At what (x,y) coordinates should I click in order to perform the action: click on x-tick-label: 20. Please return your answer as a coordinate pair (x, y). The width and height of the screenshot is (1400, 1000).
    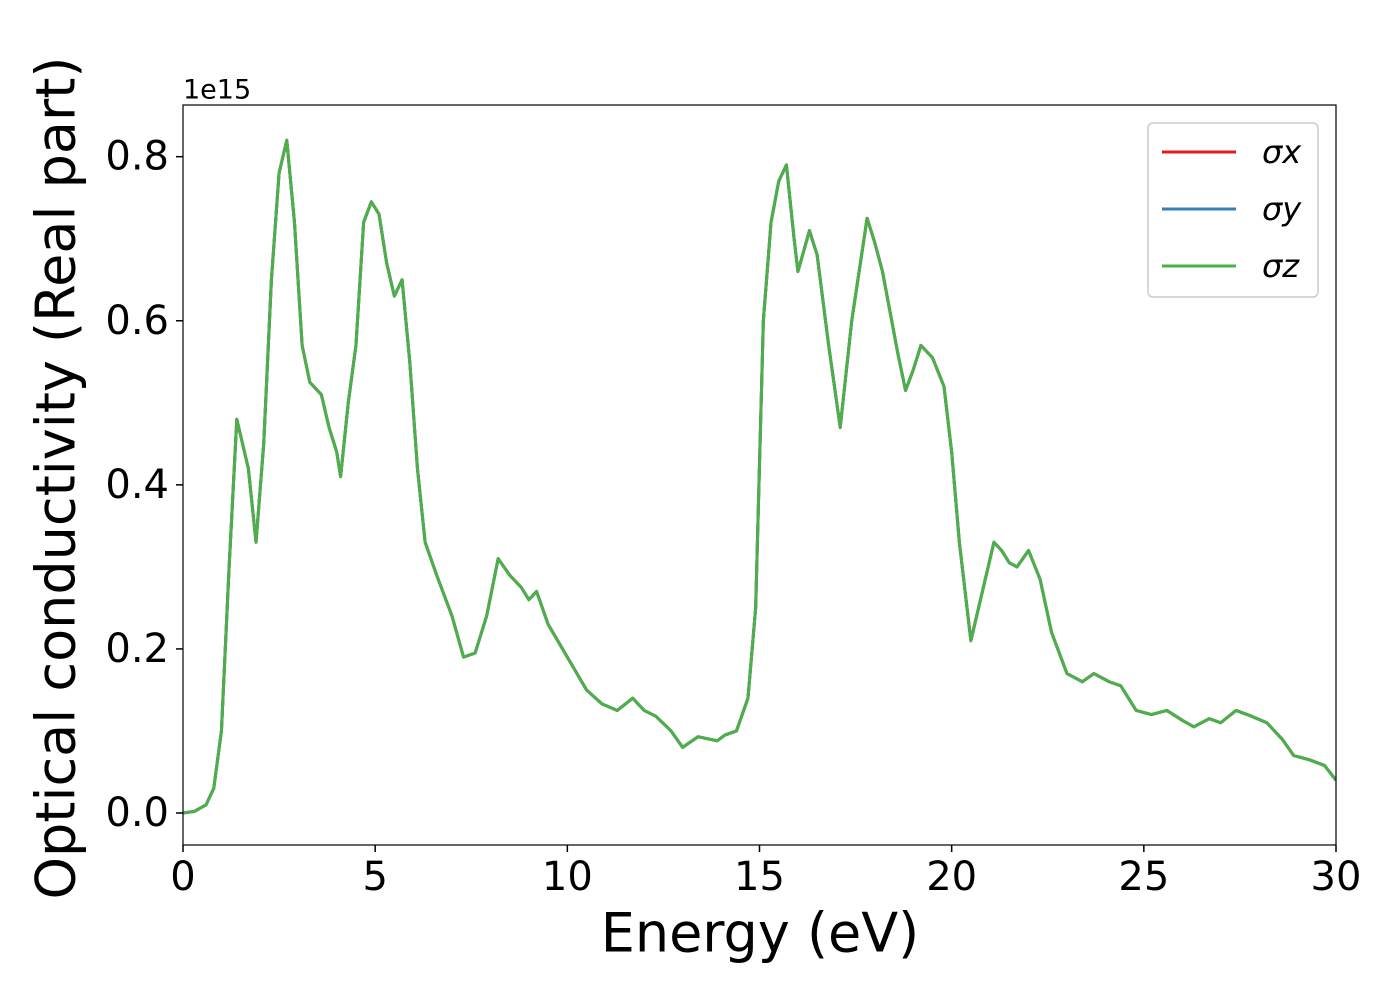
    Looking at the image, I should click on (951, 877).